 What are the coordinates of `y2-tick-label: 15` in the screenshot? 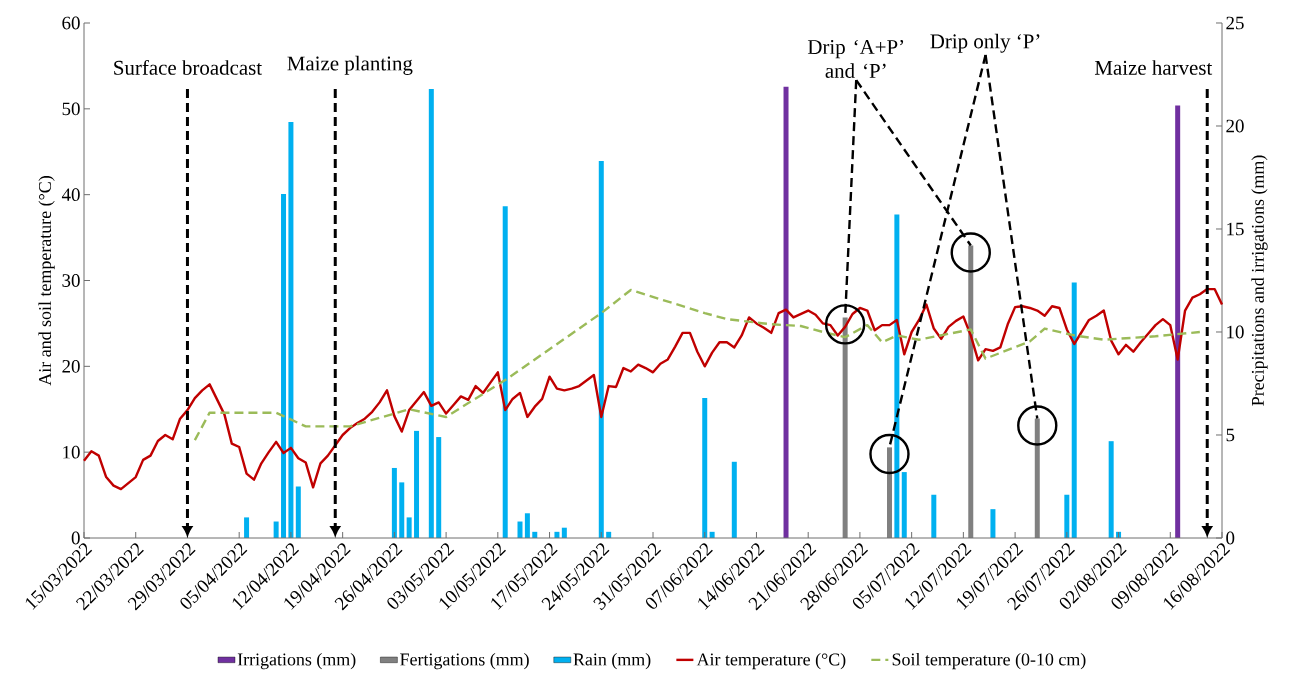 It's located at (1235, 229).